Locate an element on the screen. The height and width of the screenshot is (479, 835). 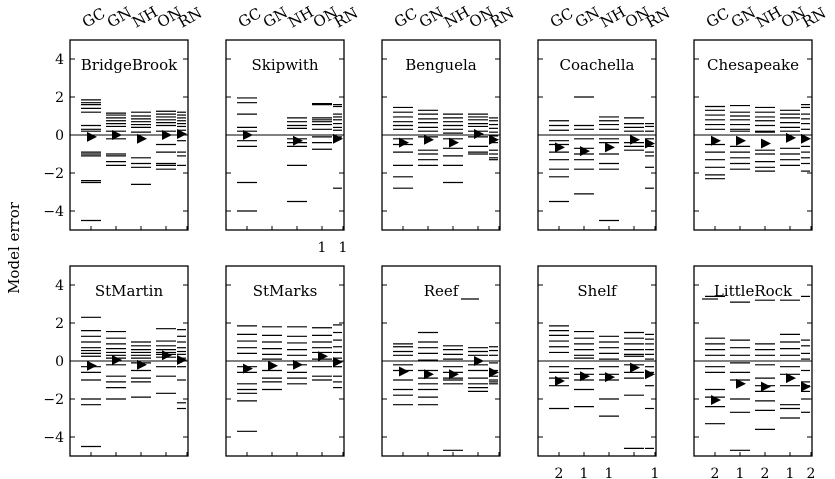
panel-title: BridgeBrook is located at coordinates (129, 65).